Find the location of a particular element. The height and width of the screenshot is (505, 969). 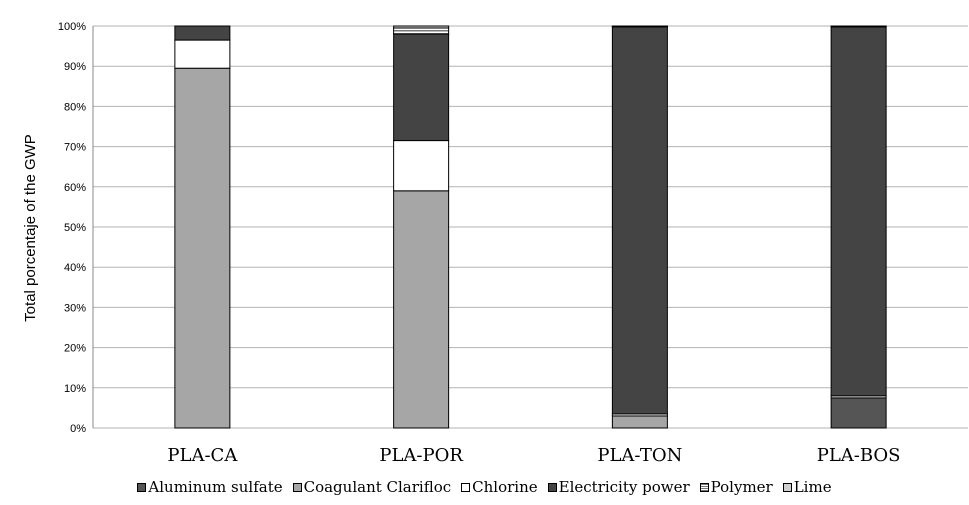

y-tick-label: 0% is located at coordinates (78, 429).